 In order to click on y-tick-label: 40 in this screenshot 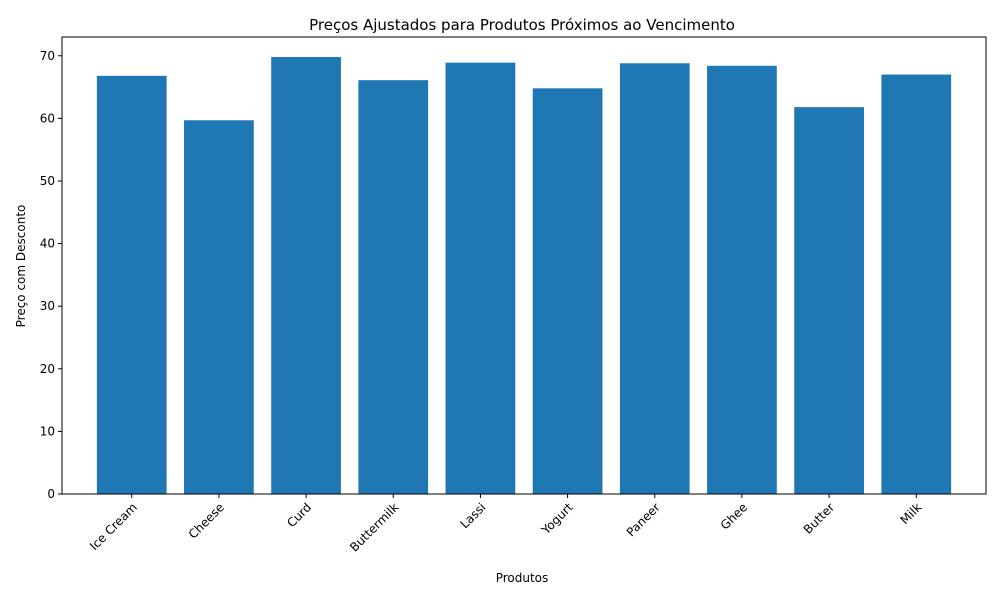, I will do `click(47, 244)`.